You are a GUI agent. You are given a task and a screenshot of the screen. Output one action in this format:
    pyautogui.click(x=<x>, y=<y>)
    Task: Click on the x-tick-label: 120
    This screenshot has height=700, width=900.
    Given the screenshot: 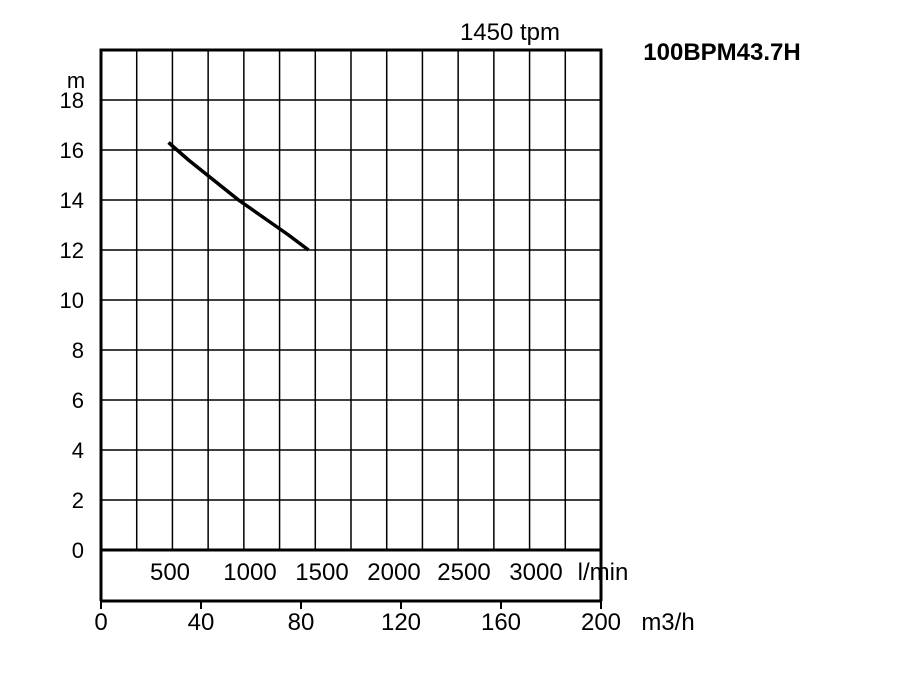 What is the action you would take?
    pyautogui.click(x=401, y=622)
    